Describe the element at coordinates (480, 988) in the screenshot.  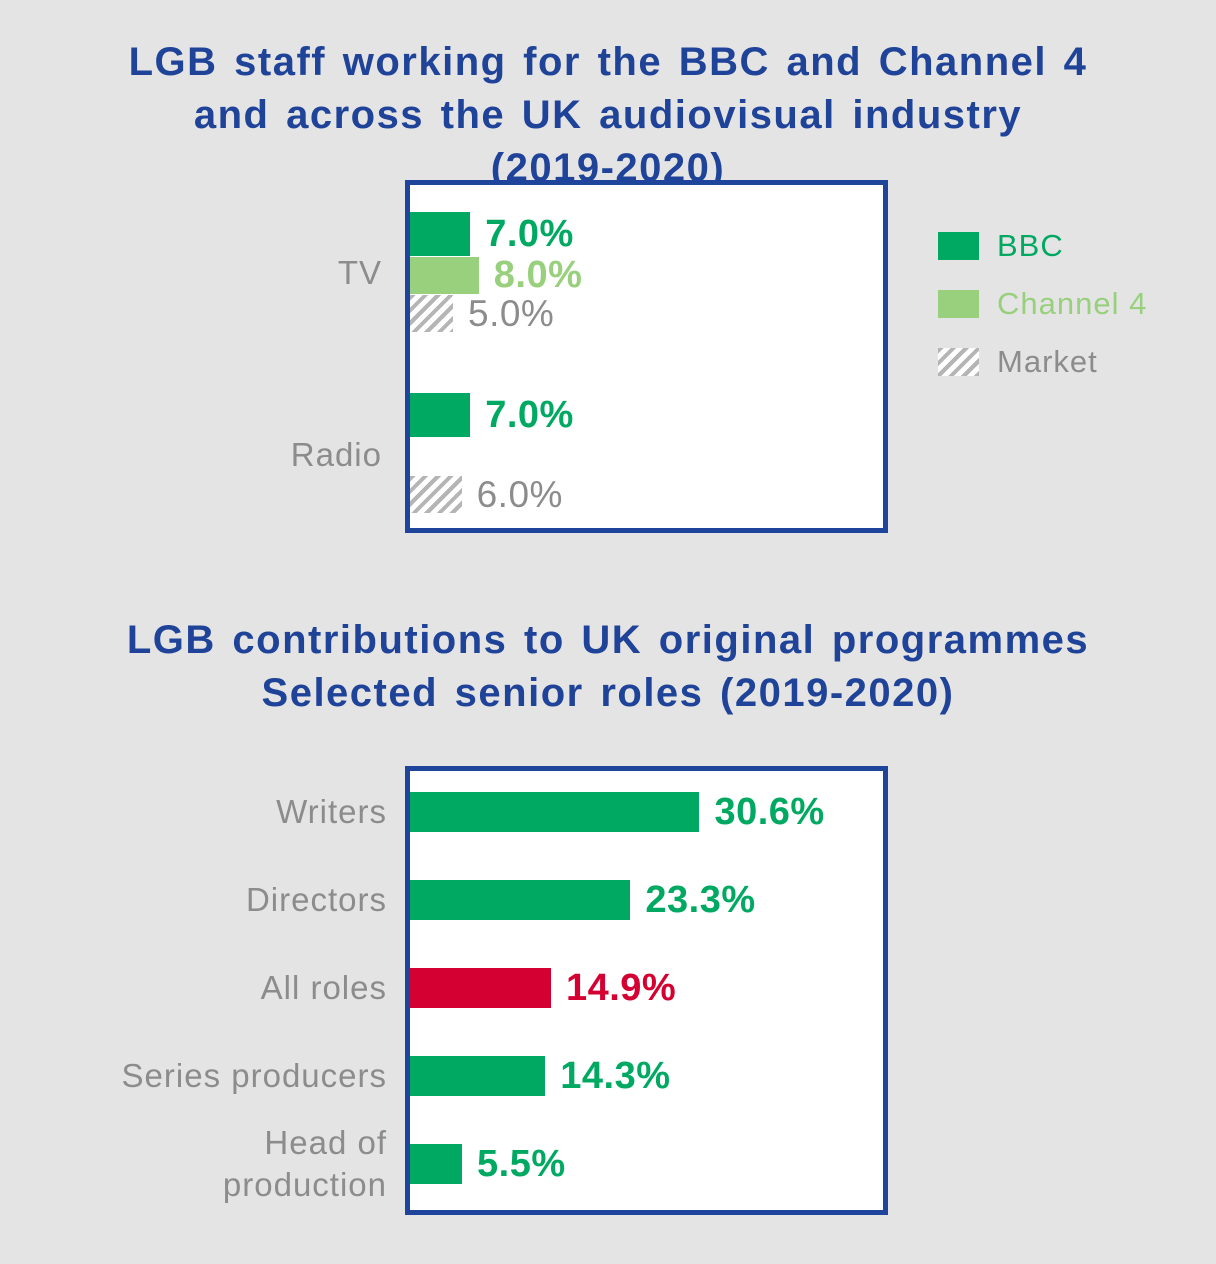
I see `bar-all-roles-value` at that location.